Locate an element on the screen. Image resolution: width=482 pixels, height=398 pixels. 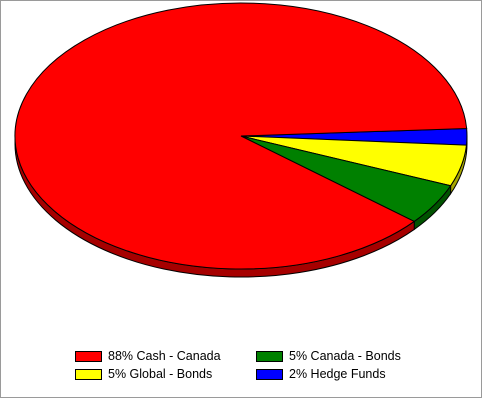
legend-label-global-bonds: 5% Global - Bonds is located at coordinates (160, 374).